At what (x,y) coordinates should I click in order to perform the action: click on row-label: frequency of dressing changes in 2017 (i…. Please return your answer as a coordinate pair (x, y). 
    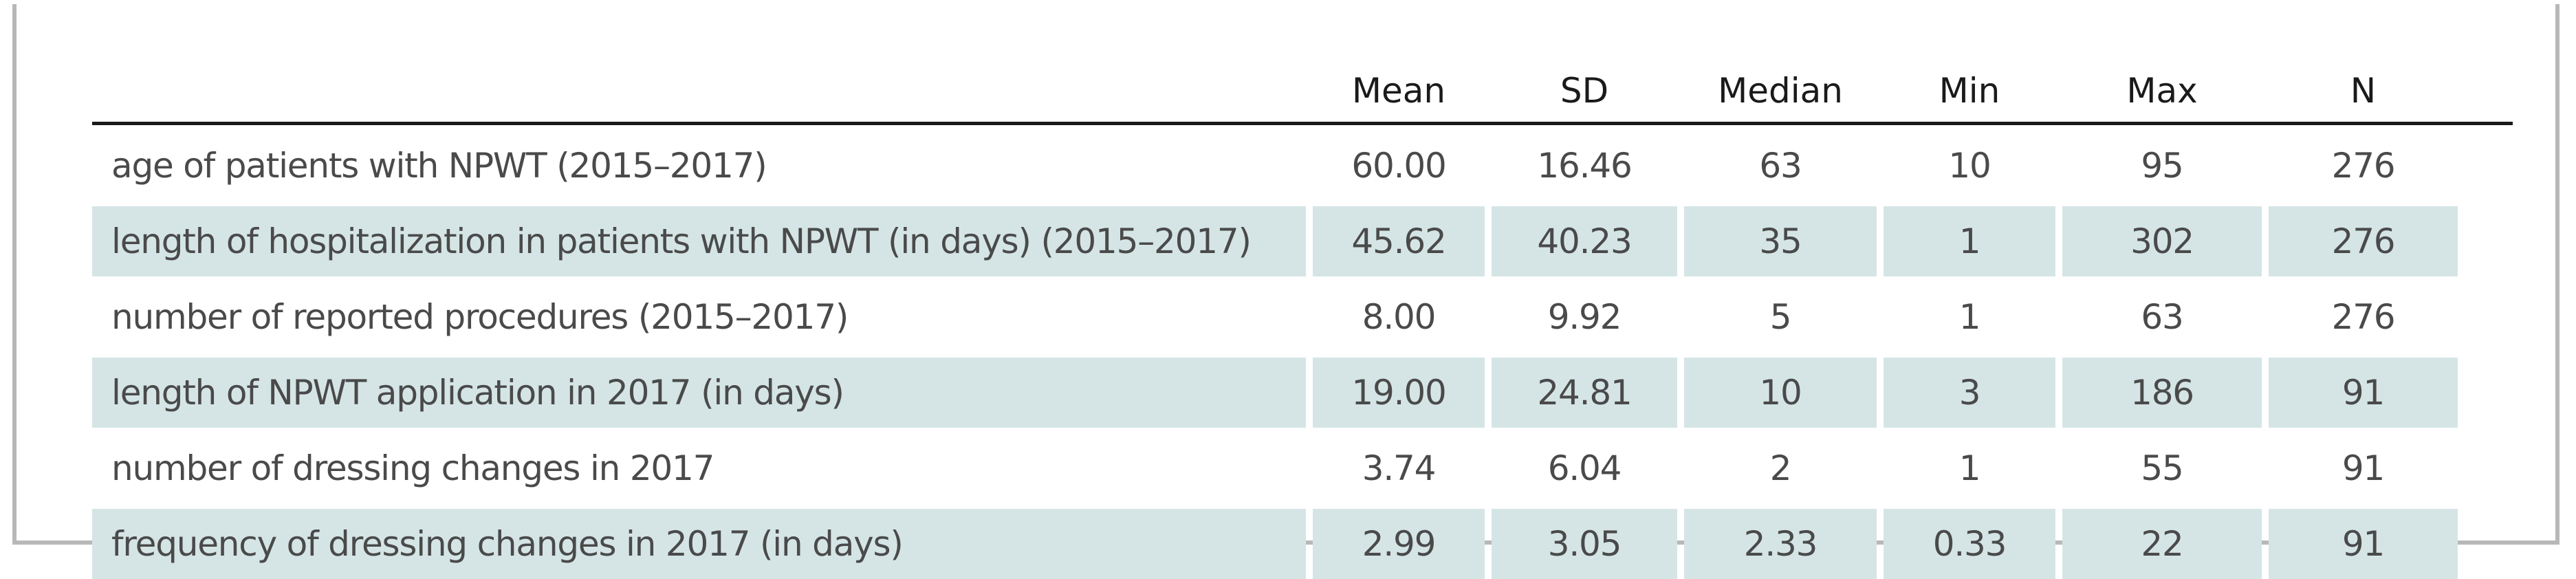
    Looking at the image, I should click on (699, 544).